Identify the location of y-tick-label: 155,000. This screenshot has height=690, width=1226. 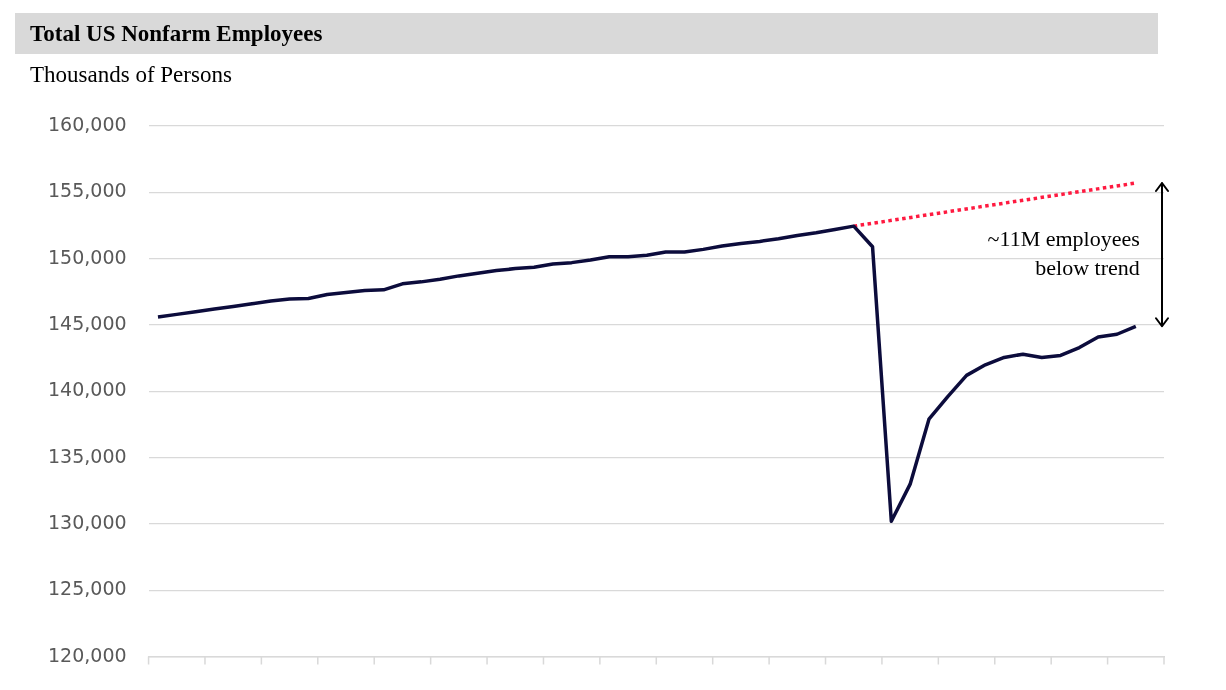
(87, 190).